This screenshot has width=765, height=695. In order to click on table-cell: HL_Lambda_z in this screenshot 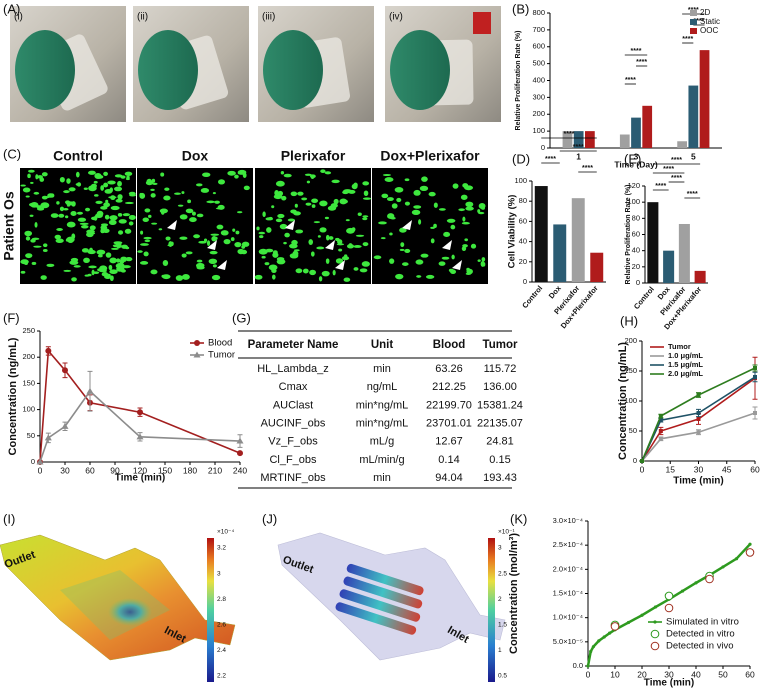, I will do `click(293, 369)`.